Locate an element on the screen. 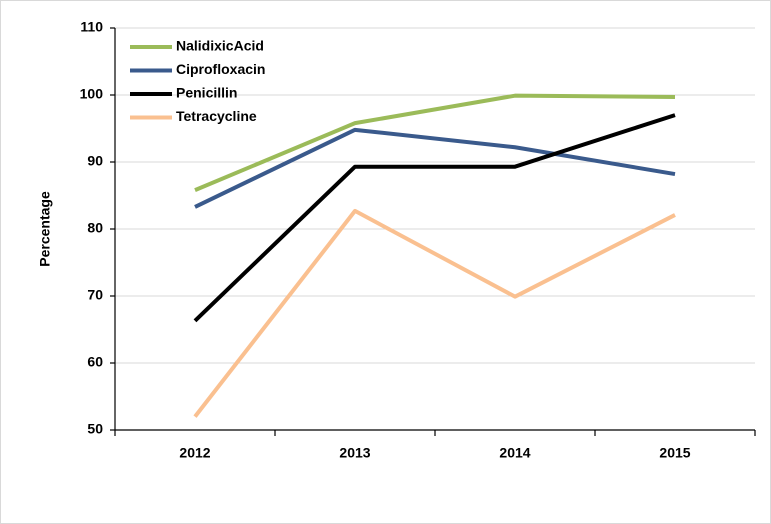 The height and width of the screenshot is (524, 771). y-tick-label: 70 is located at coordinates (95, 295).